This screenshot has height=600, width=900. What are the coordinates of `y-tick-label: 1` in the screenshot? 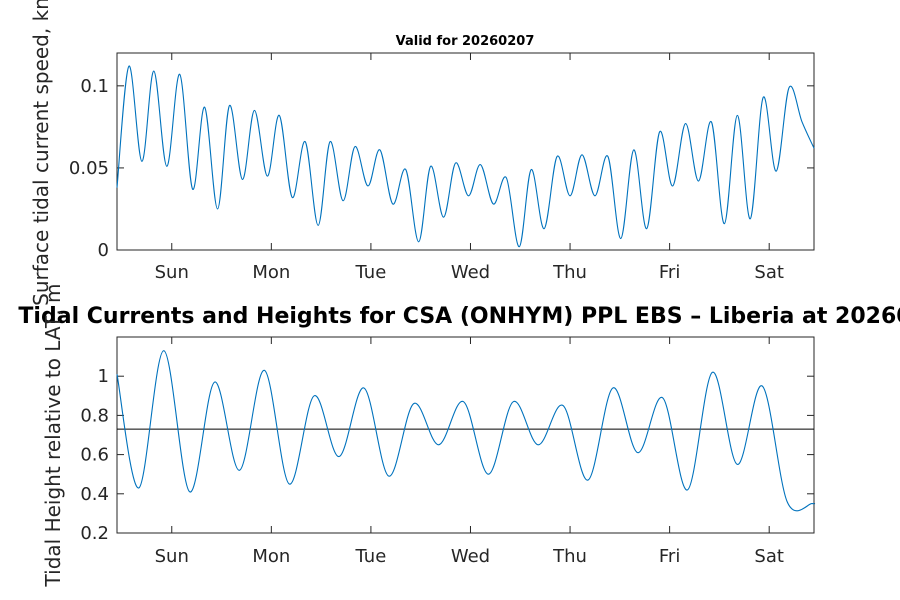 It's located at (103, 376).